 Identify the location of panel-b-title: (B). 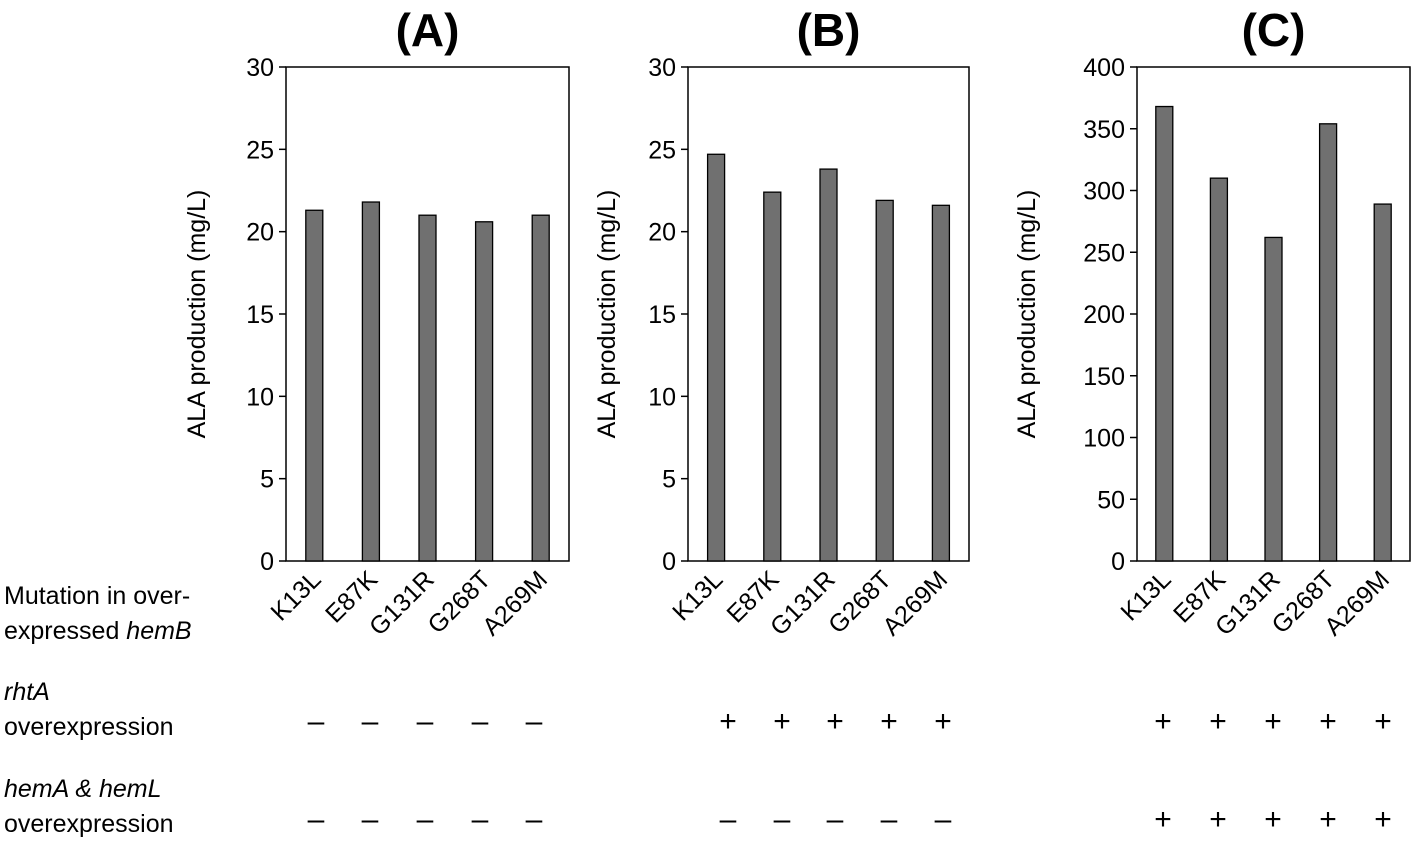
(829, 30).